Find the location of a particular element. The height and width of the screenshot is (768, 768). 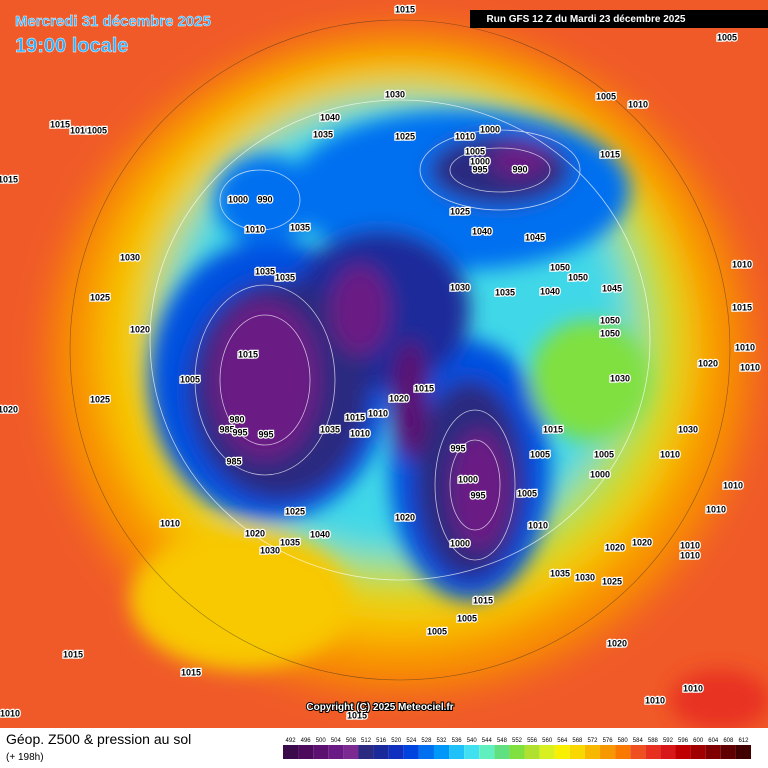

isobar-label: 990 is located at coordinates (519, 169).